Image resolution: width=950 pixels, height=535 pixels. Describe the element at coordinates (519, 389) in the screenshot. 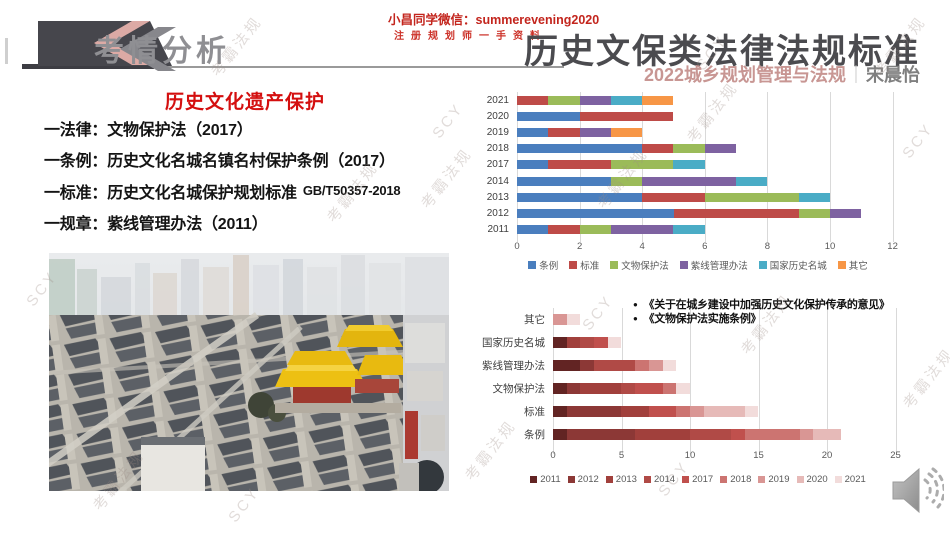

I see `category-label: 文物保护法` at that location.